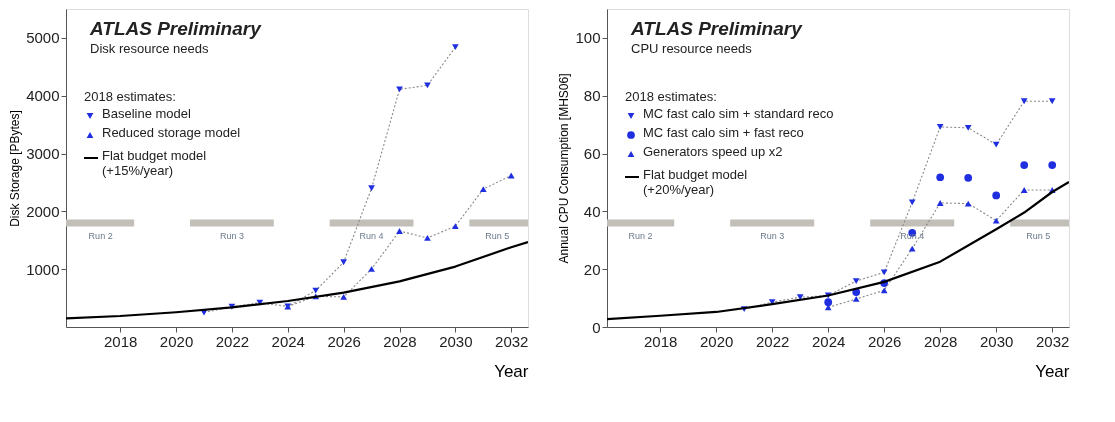 The image size is (1115, 422). I want to click on text: CPU resource needs, so click(692, 48).